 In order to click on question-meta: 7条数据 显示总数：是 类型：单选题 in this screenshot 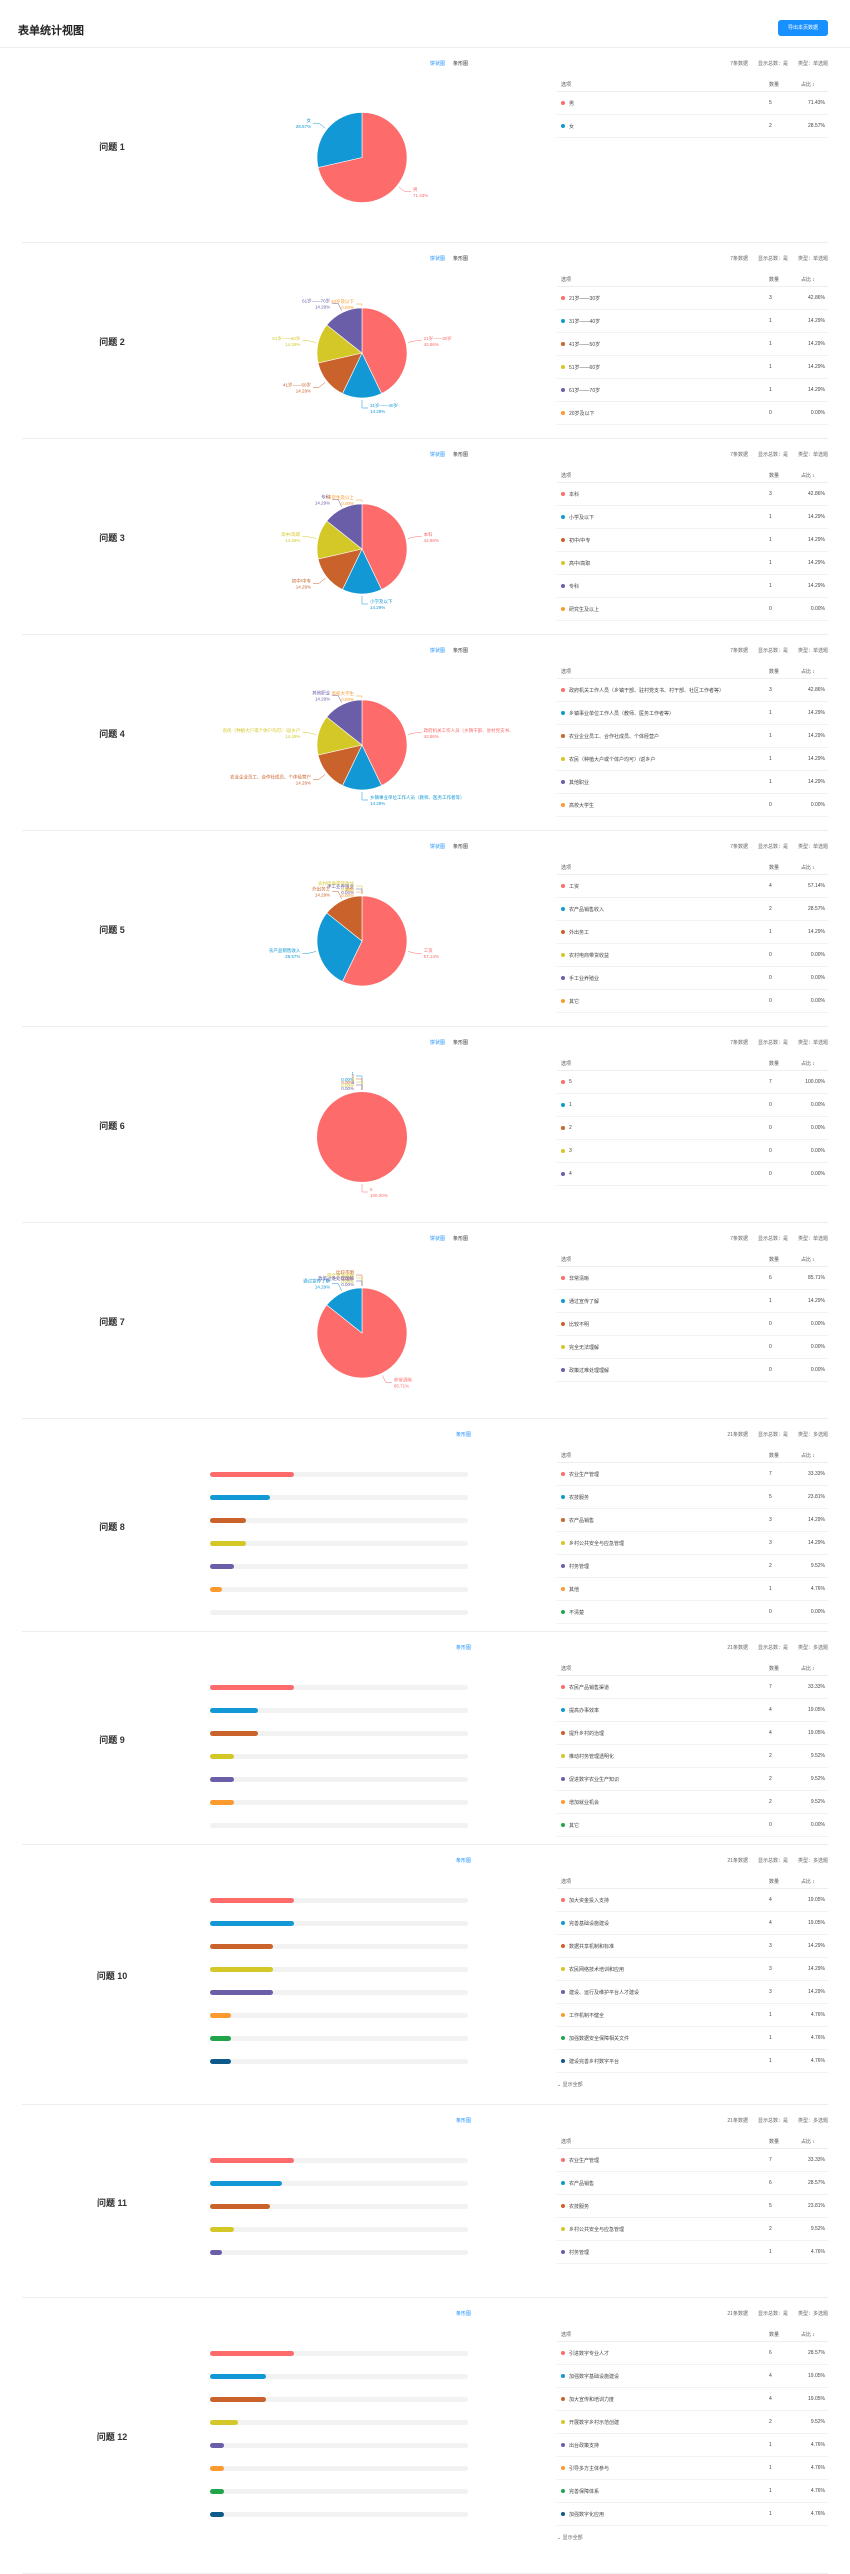, I will do `click(692, 1238)`.